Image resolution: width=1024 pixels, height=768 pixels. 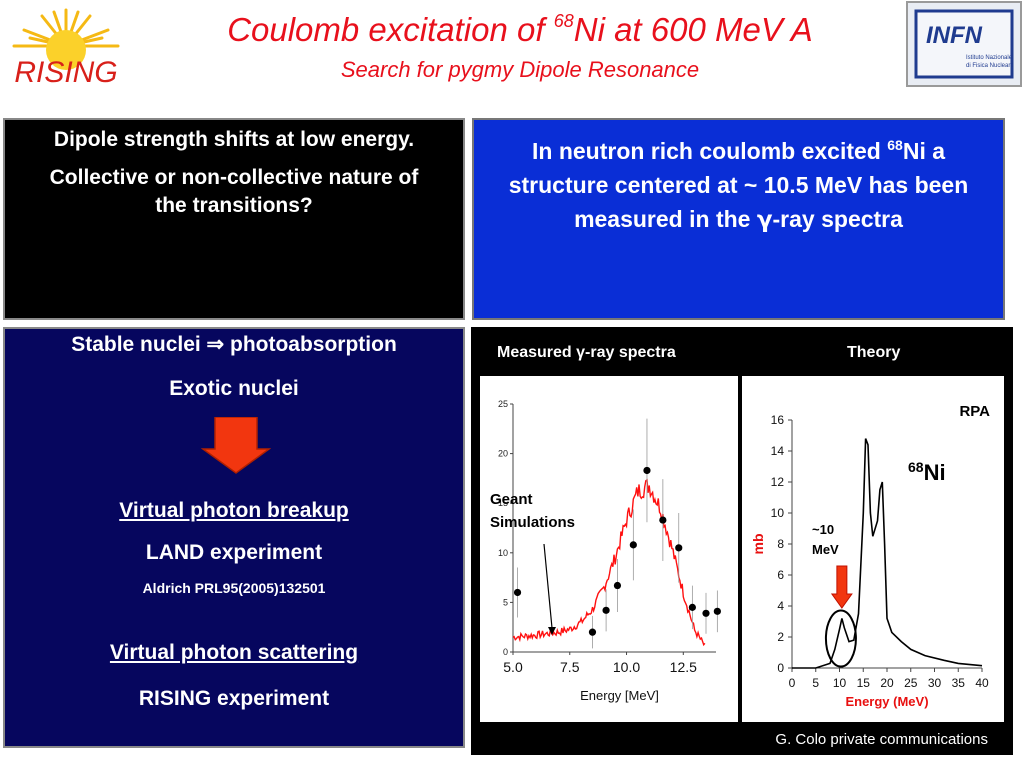 I want to click on x-tick-label: 0, so click(x=792, y=683).